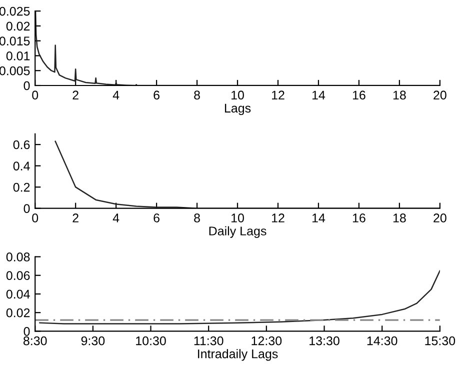  Describe the element at coordinates (18, 275) in the screenshot. I see `y-tick-label: 0.06` at that location.